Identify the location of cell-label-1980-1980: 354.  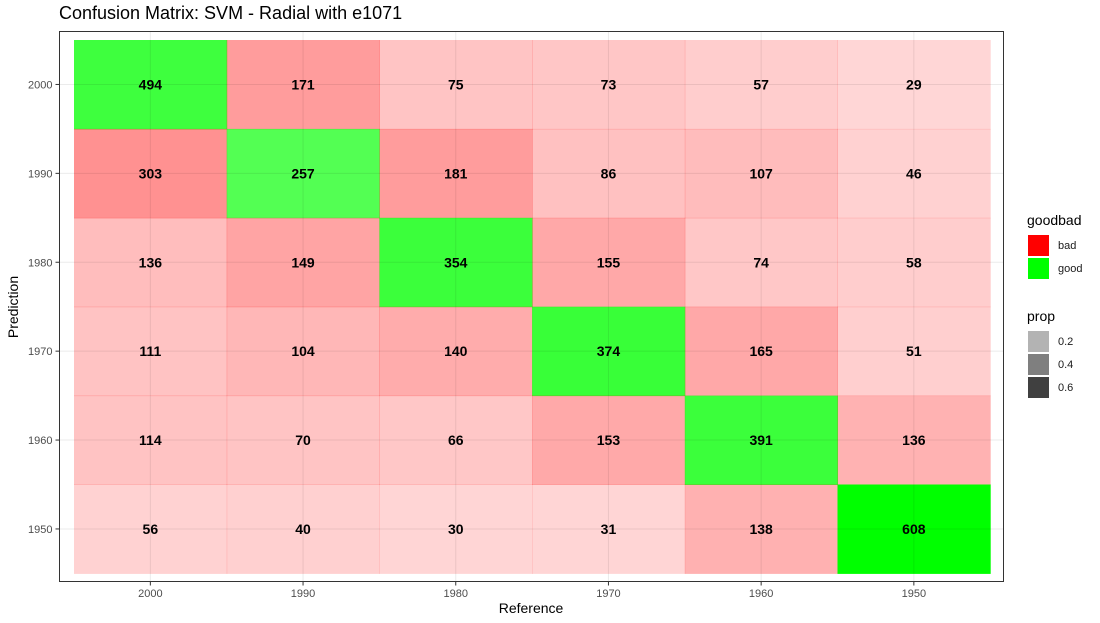
(456, 262).